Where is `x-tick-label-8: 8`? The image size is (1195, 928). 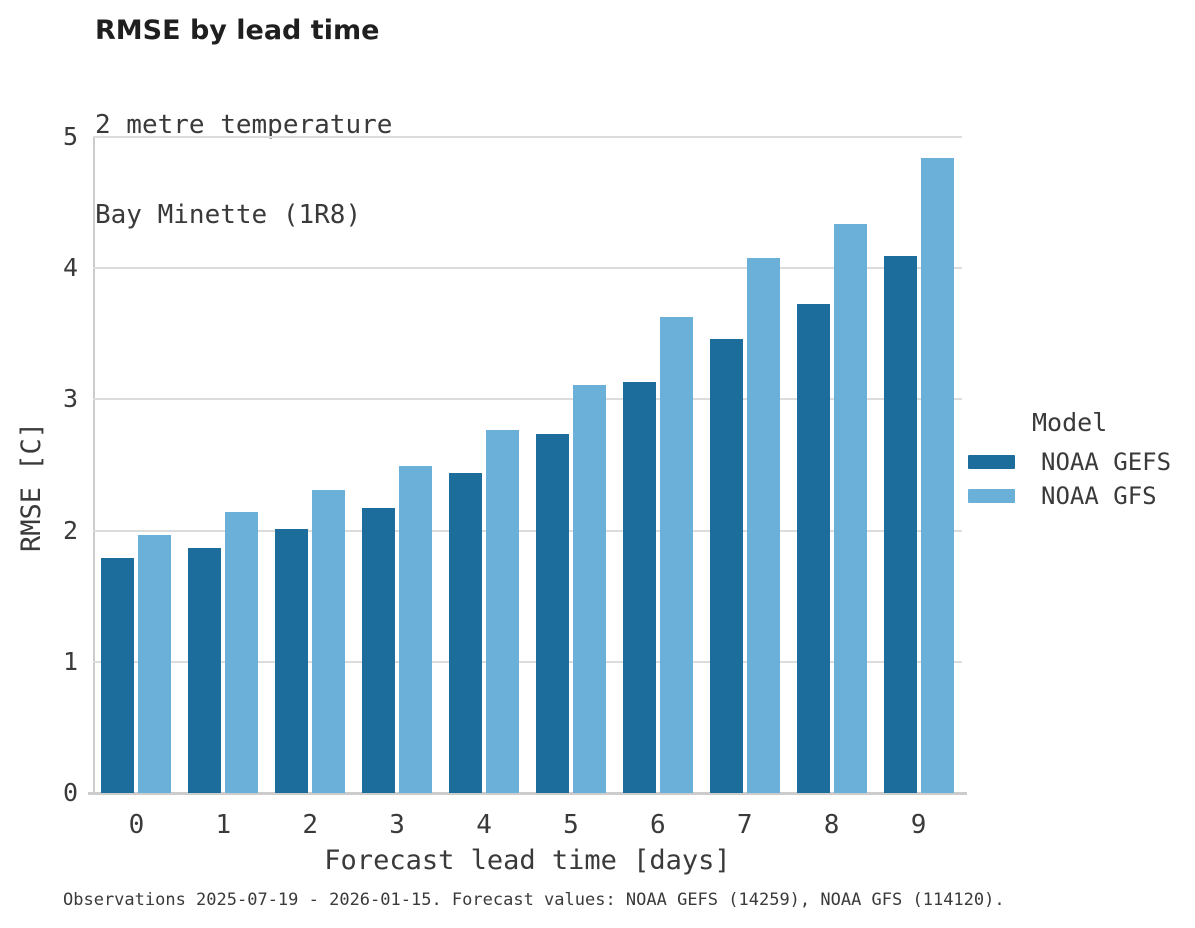 x-tick-label-8: 8 is located at coordinates (831, 825).